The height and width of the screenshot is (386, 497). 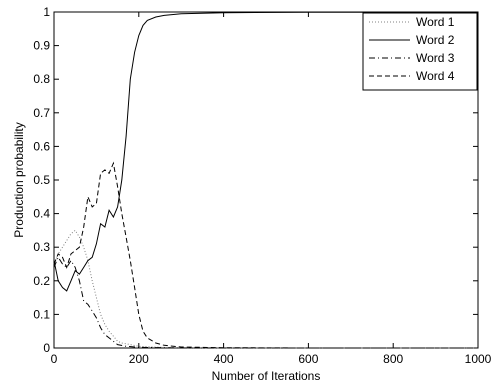 I want to click on y-axis-label: Production probability, so click(x=19, y=179).